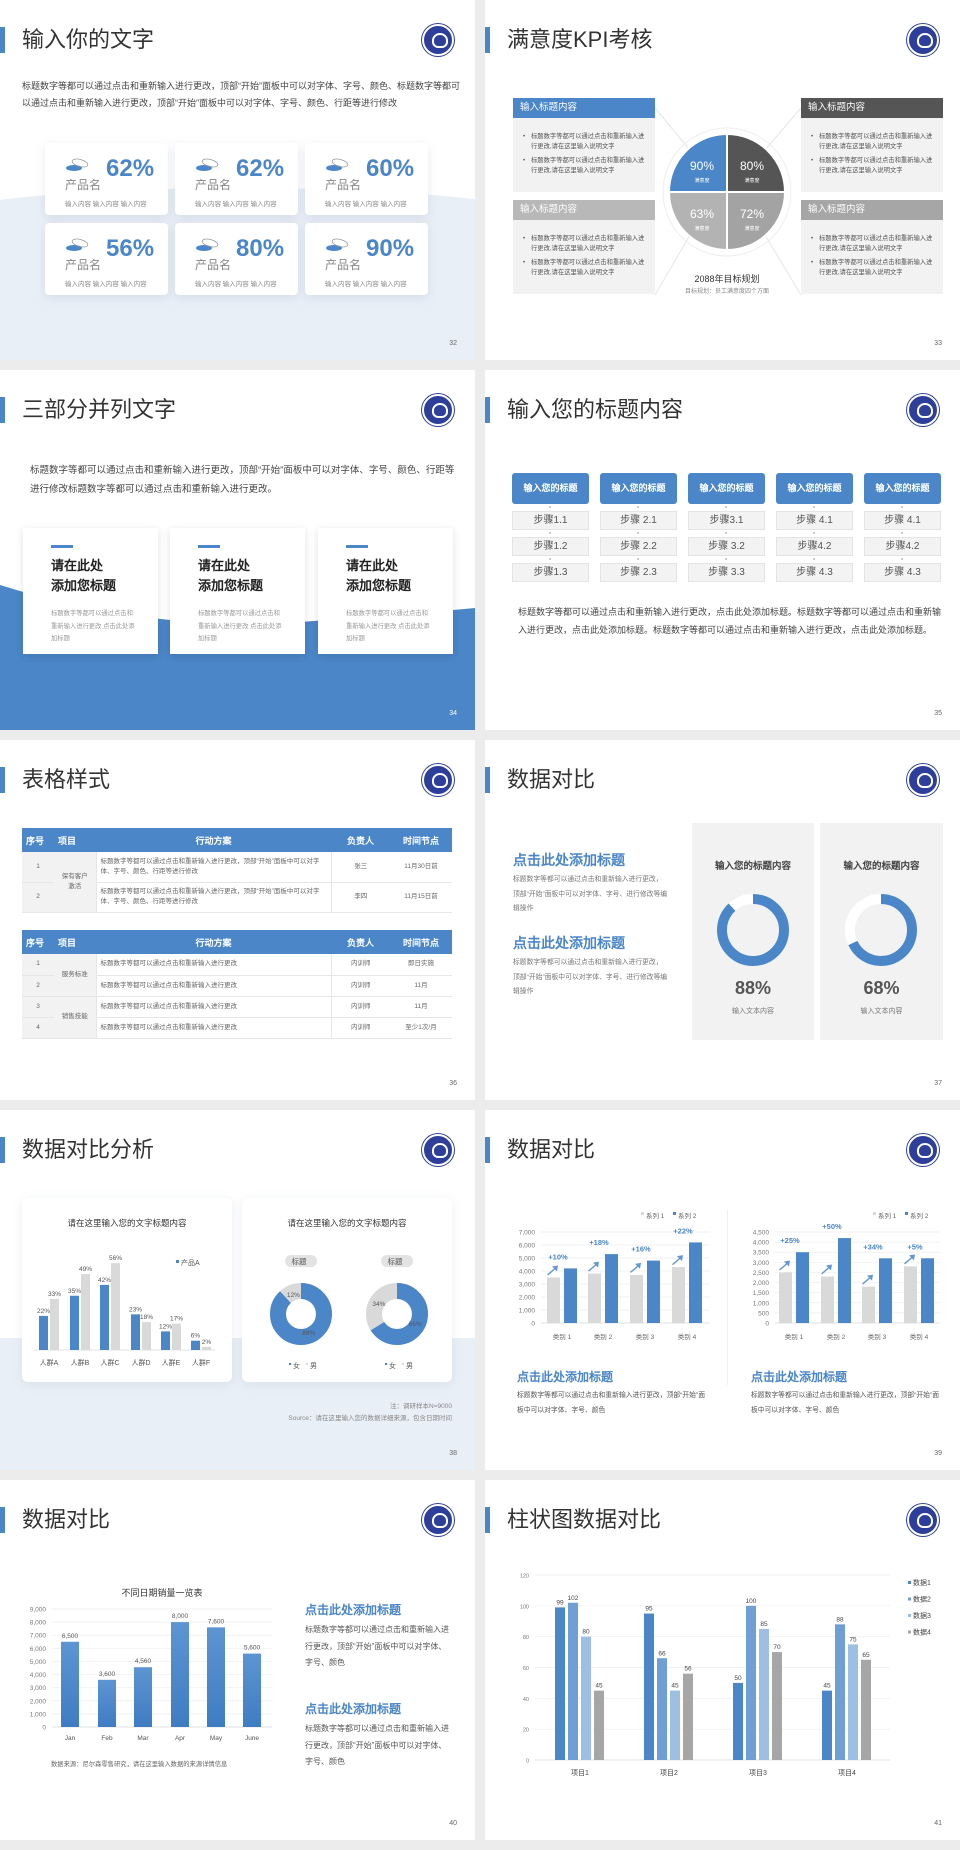  Describe the element at coordinates (753, 1011) in the screenshot. I see `panel-label: 输入文本内容` at that location.